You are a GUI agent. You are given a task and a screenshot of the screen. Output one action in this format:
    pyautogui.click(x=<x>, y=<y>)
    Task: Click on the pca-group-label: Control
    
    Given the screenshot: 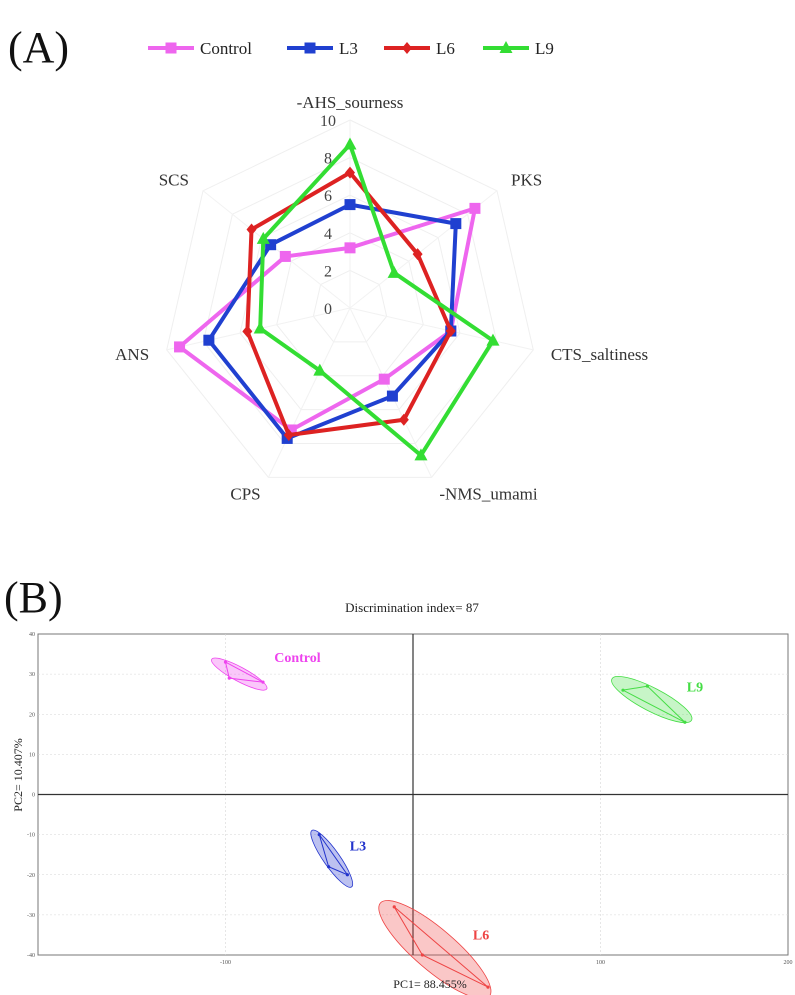 What is the action you would take?
    pyautogui.click(x=297, y=658)
    